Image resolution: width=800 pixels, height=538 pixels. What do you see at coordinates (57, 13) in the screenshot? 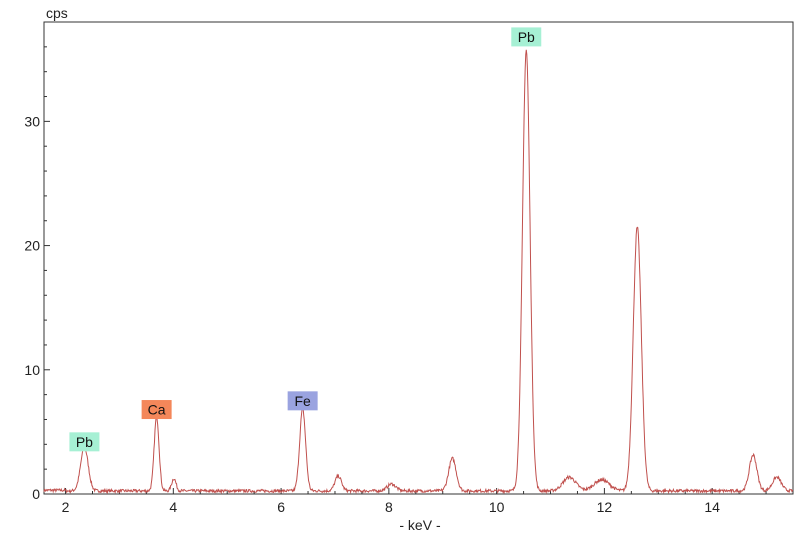
I see `y-axis-title: cps` at bounding box center [57, 13].